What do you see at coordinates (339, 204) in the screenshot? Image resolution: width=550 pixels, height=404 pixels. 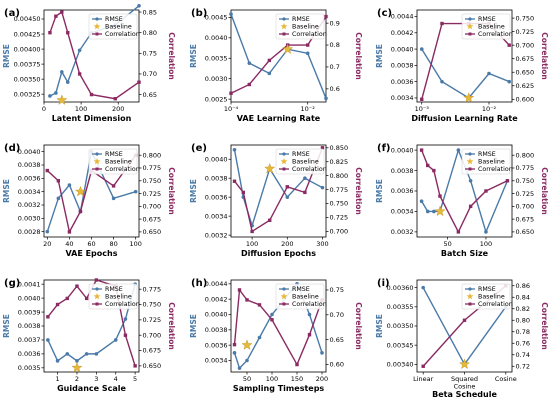 I see `y-right-tick-label: 0.750` at bounding box center [339, 204].